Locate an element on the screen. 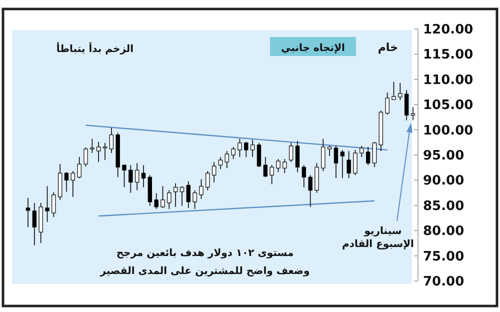 The height and width of the screenshot is (312, 500). y-tick-label: 85.00 is located at coordinates (443, 206).